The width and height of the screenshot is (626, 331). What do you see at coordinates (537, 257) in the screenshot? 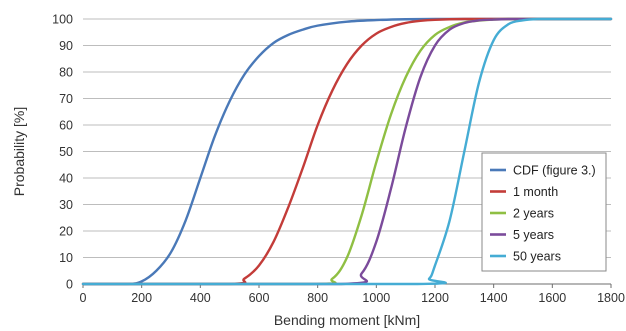
I see `legend-entry: 50 years` at bounding box center [537, 257].